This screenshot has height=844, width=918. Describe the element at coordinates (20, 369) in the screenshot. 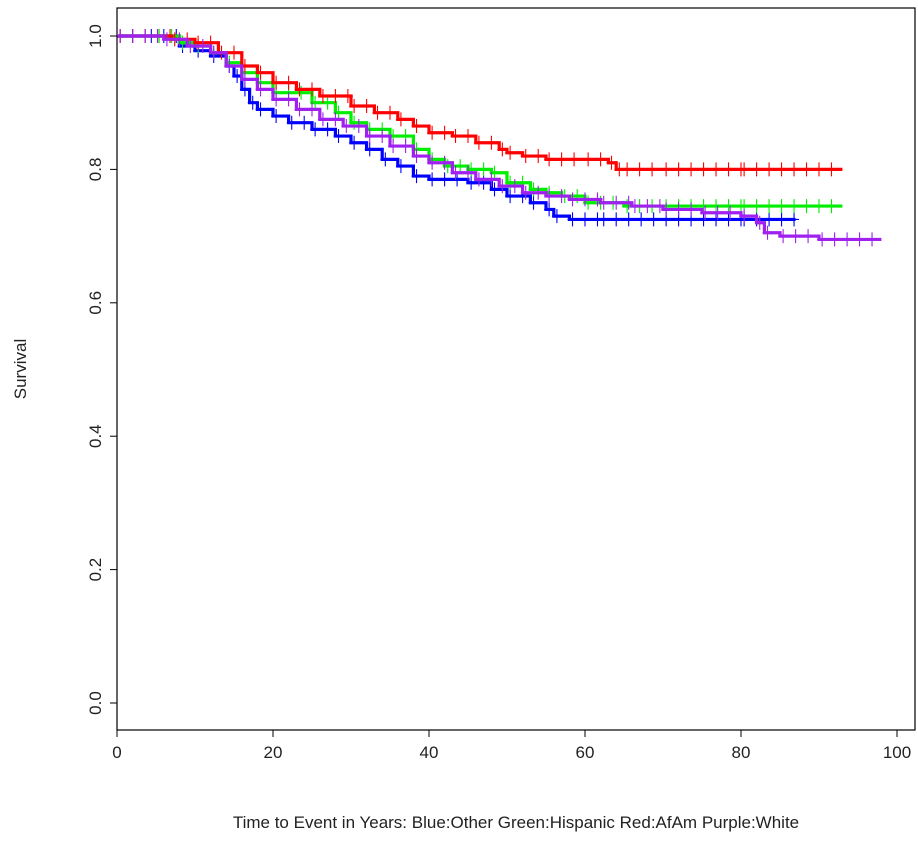

I see `y-axis-title: Survival` at that location.